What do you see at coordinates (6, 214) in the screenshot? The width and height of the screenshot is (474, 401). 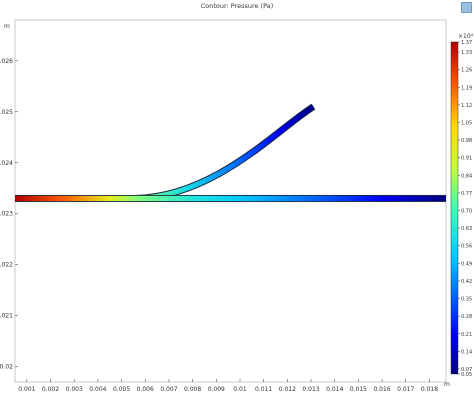 I see `y-tick-label: 0.023` at bounding box center [6, 214].